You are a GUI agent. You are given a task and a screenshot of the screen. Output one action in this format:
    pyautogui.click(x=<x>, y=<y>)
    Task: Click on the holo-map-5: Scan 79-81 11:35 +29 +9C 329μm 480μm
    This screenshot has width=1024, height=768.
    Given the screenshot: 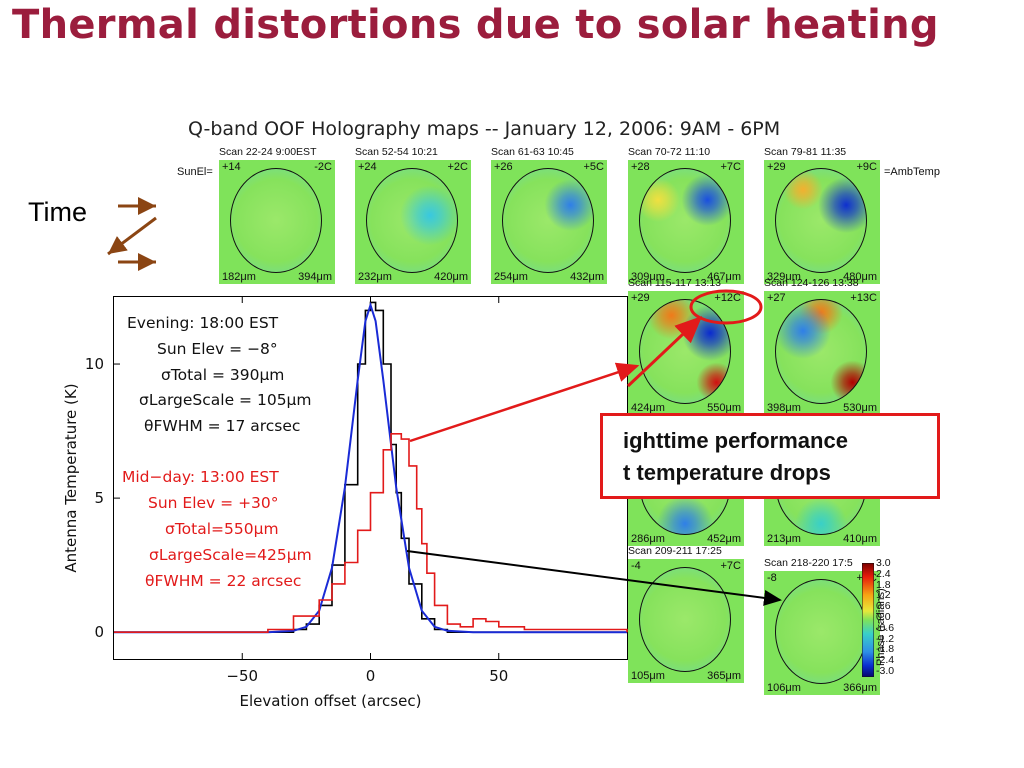 What is the action you would take?
    pyautogui.click(x=822, y=215)
    